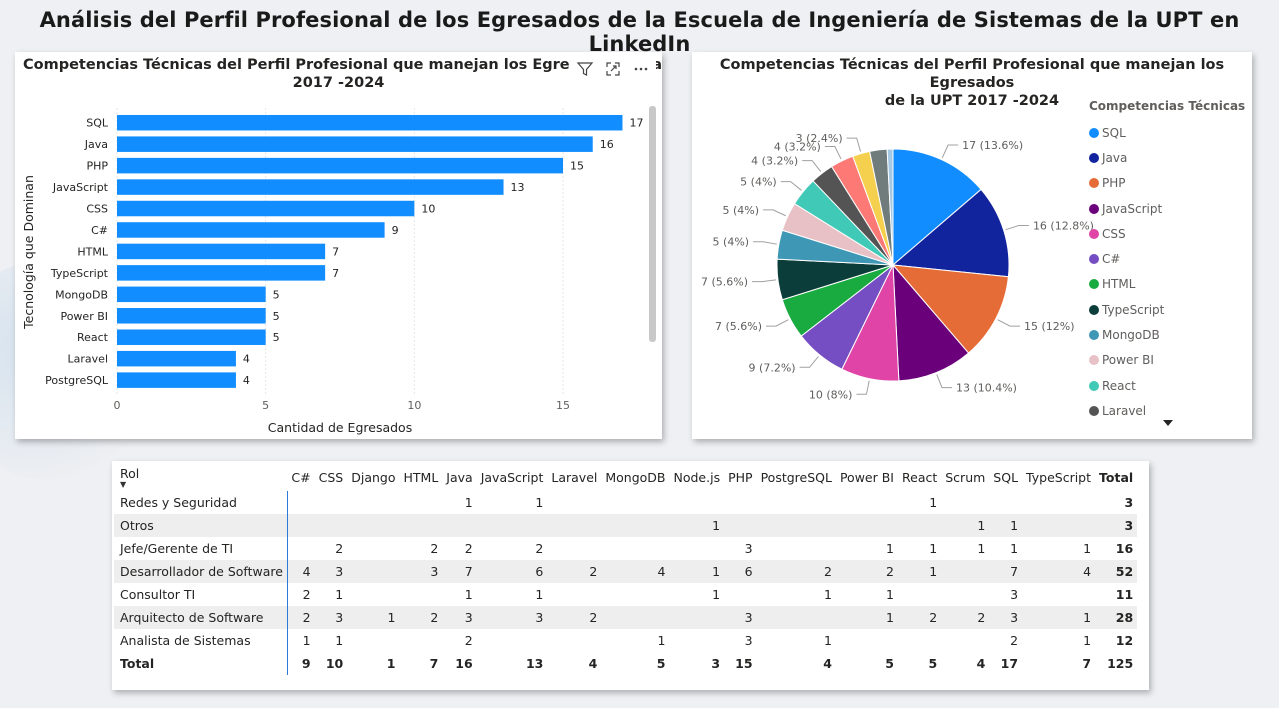 The height and width of the screenshot is (708, 1279). What do you see at coordinates (1126, 183) in the screenshot?
I see `legend-item: PHP` at bounding box center [1126, 183].